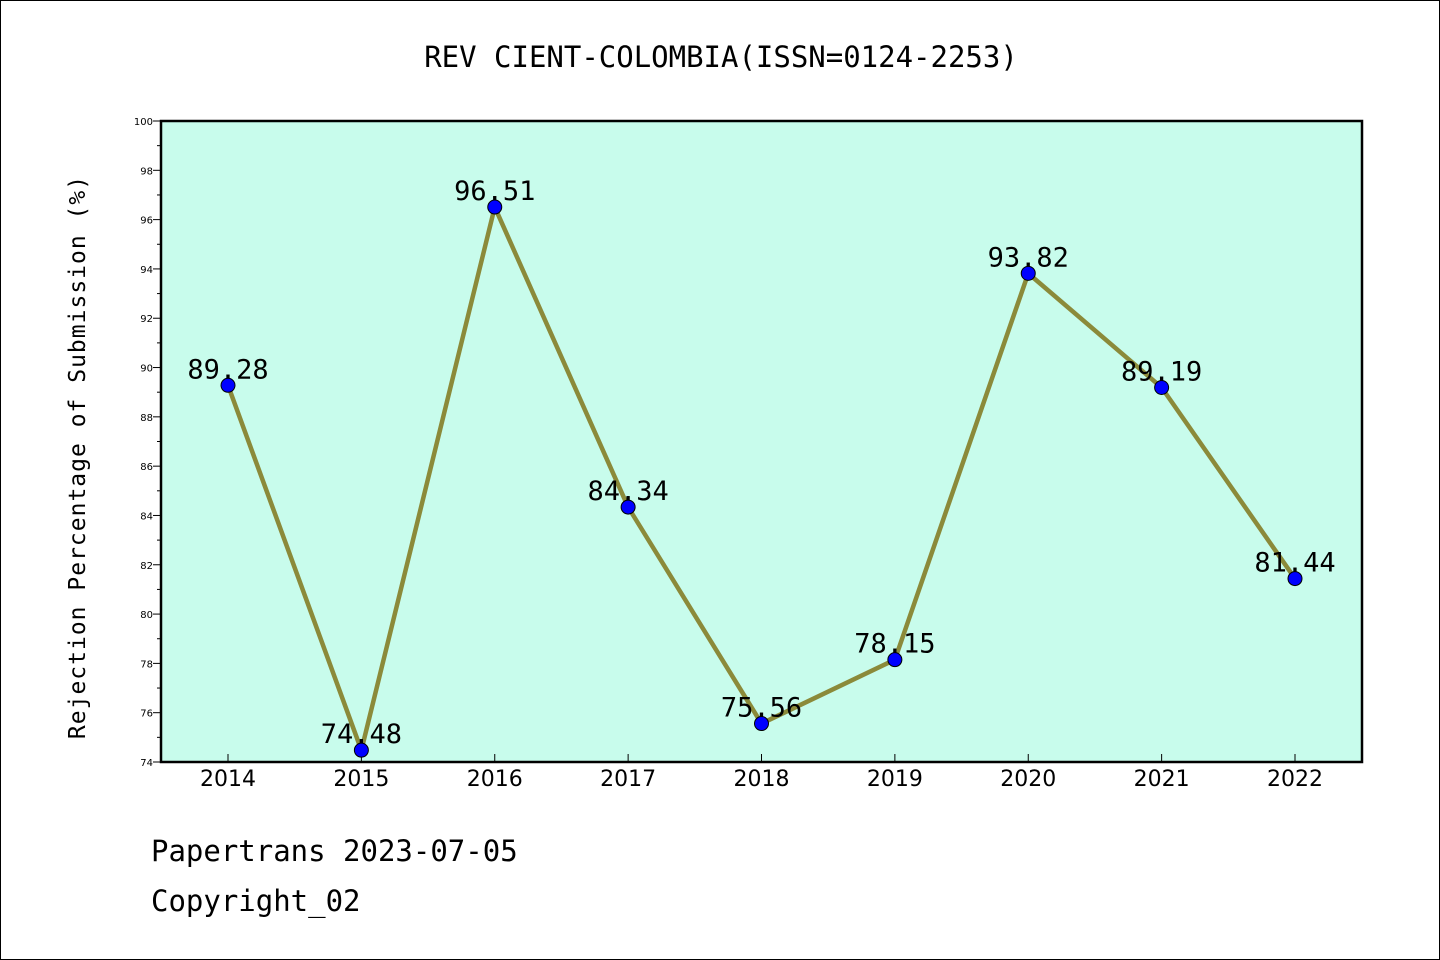  I want to click on data-label: 74.48, so click(361, 734).